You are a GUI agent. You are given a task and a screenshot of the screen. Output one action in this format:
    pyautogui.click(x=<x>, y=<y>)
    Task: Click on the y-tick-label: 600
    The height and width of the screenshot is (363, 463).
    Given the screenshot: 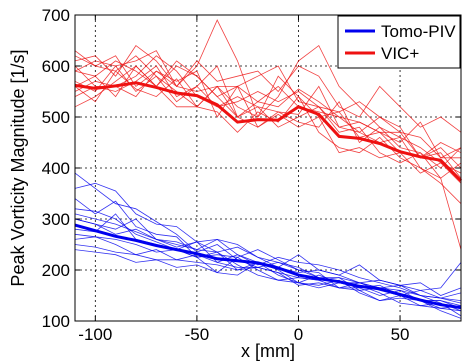 What is the action you would take?
    pyautogui.click(x=56, y=66)
    